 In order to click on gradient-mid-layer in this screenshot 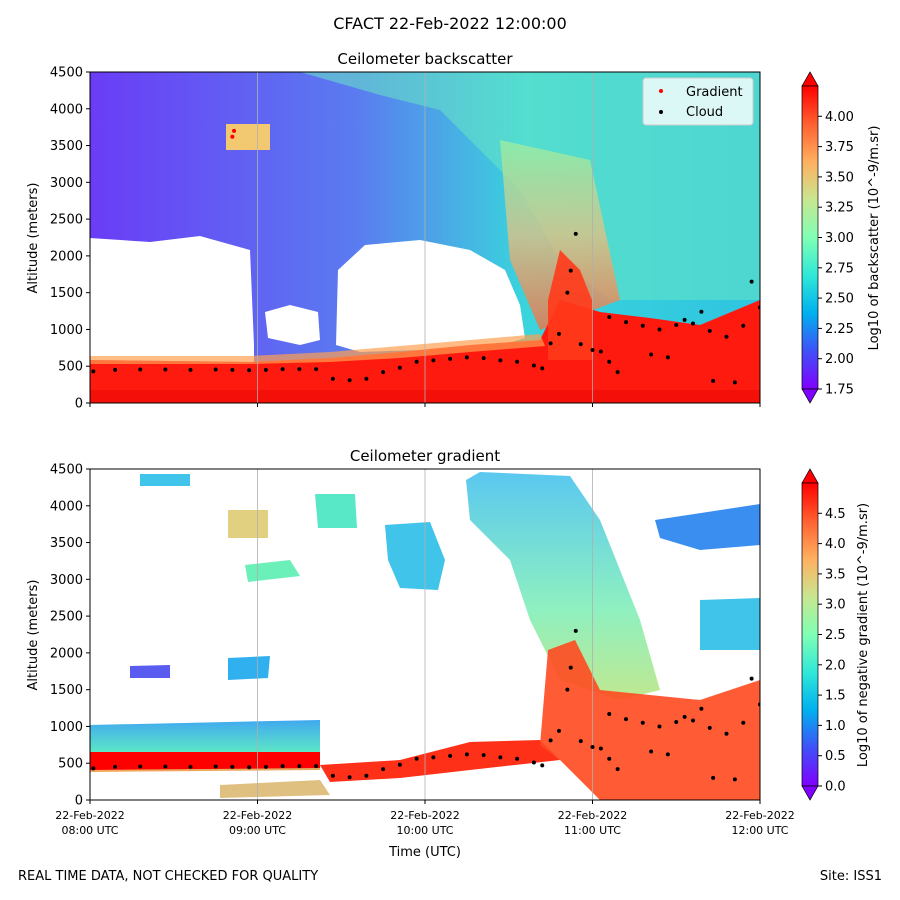, I will do `click(440, 761)`.